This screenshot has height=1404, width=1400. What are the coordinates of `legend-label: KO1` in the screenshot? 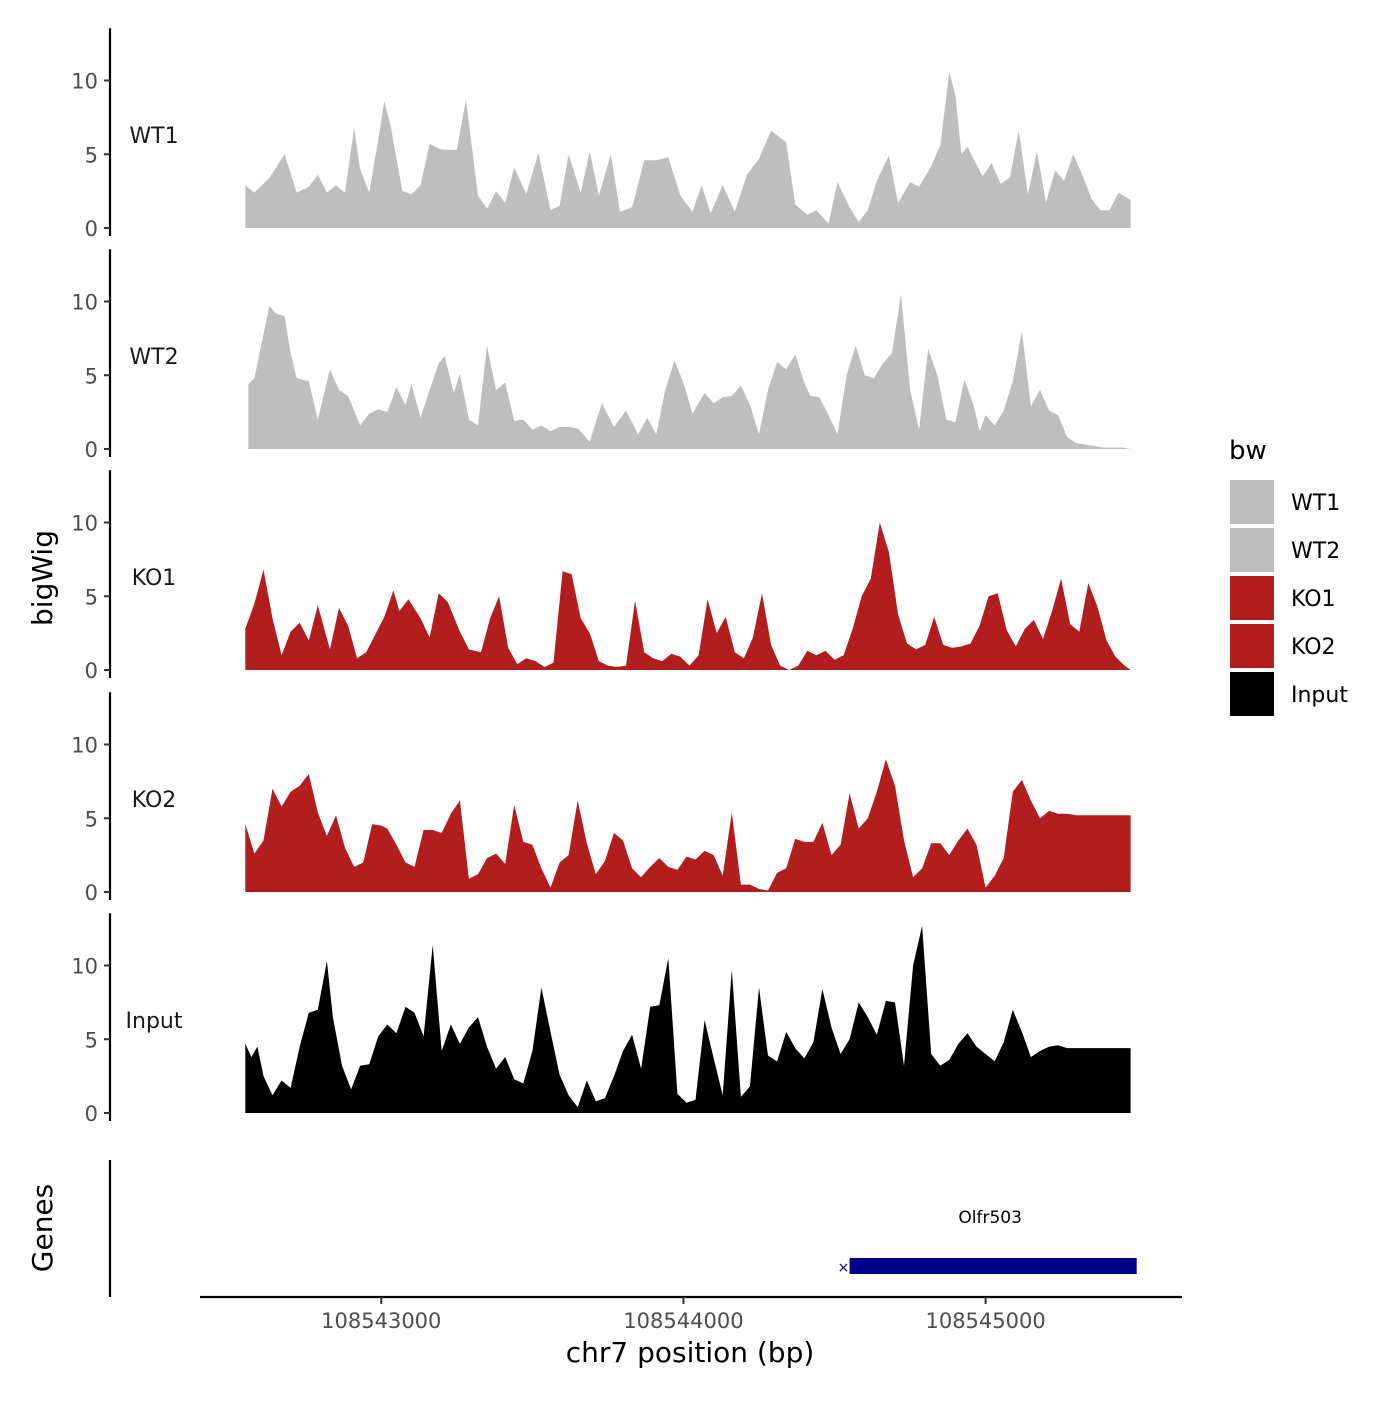 It's located at (1313, 599).